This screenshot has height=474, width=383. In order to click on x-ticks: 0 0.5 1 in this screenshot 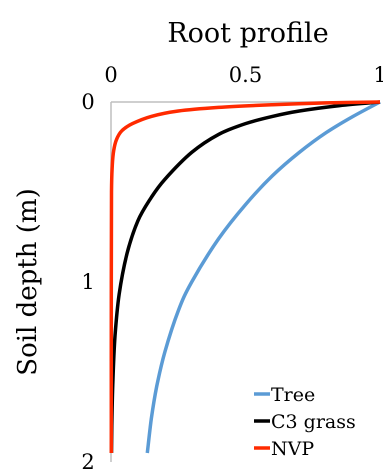, I will do `click(243, 75)`.